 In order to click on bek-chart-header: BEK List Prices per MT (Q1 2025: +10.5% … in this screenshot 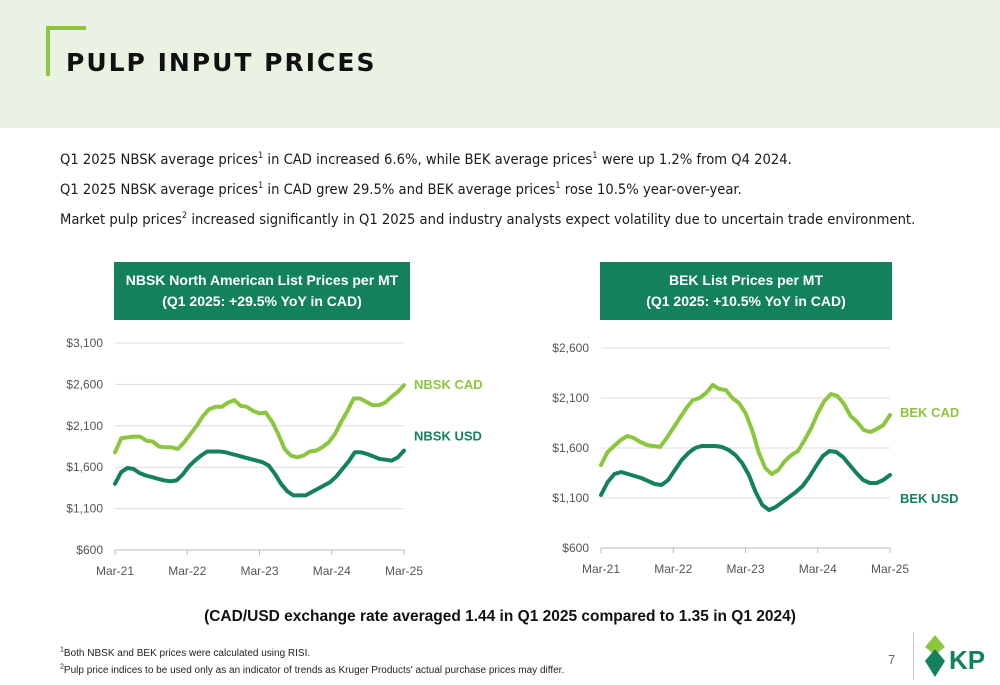, I will do `click(746, 291)`.